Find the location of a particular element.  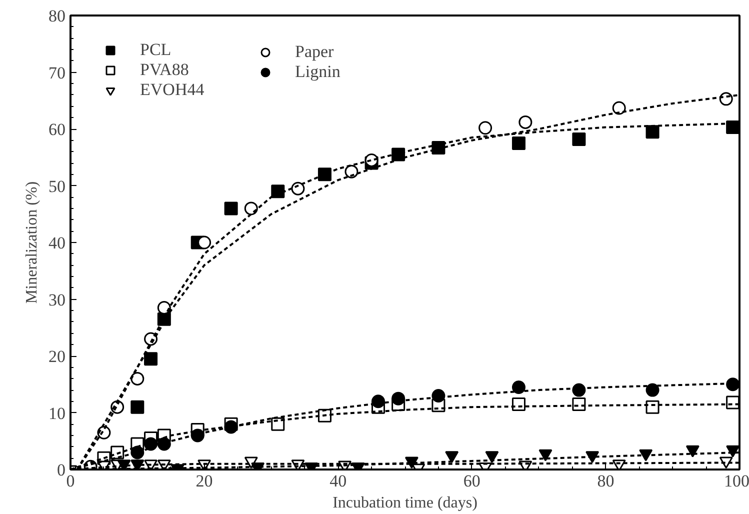

x-tick-label: 100 is located at coordinates (736, 481).